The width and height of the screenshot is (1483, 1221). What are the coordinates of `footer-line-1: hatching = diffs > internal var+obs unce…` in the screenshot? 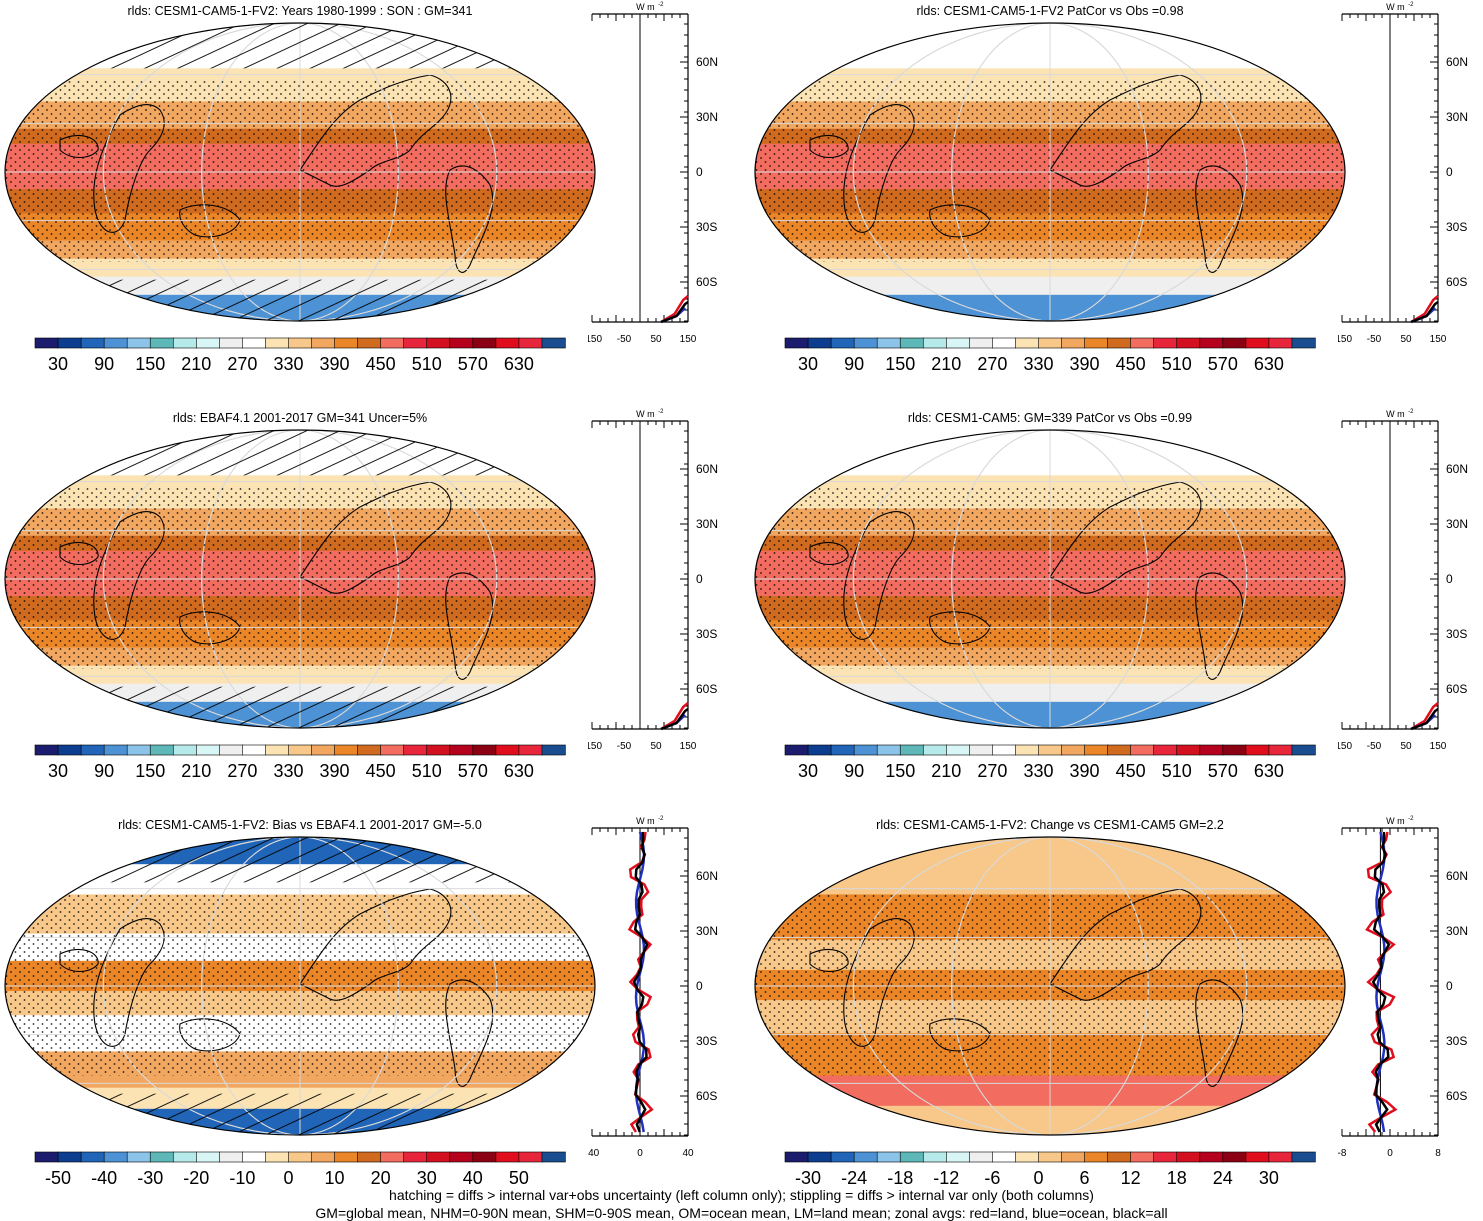 It's located at (741, 1195).